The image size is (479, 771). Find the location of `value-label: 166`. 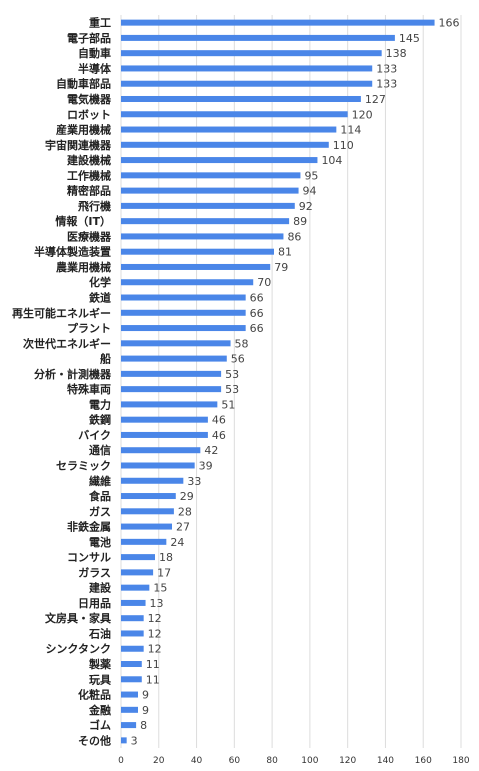

value-label: 166 is located at coordinates (449, 23).